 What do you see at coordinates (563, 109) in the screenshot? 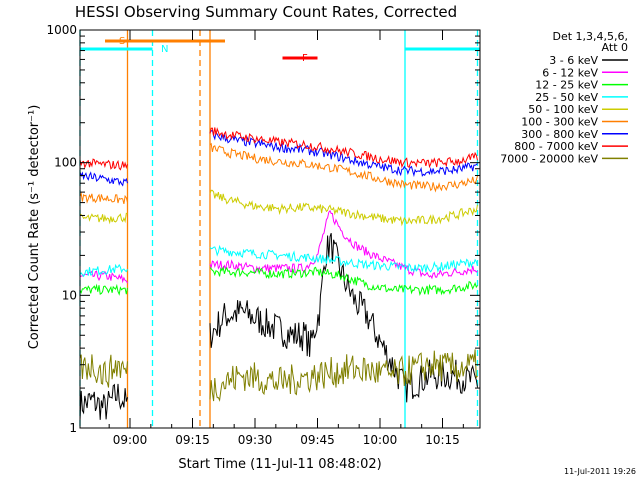
I see `legend-entry-label: 50 - 100 keV` at bounding box center [563, 109].